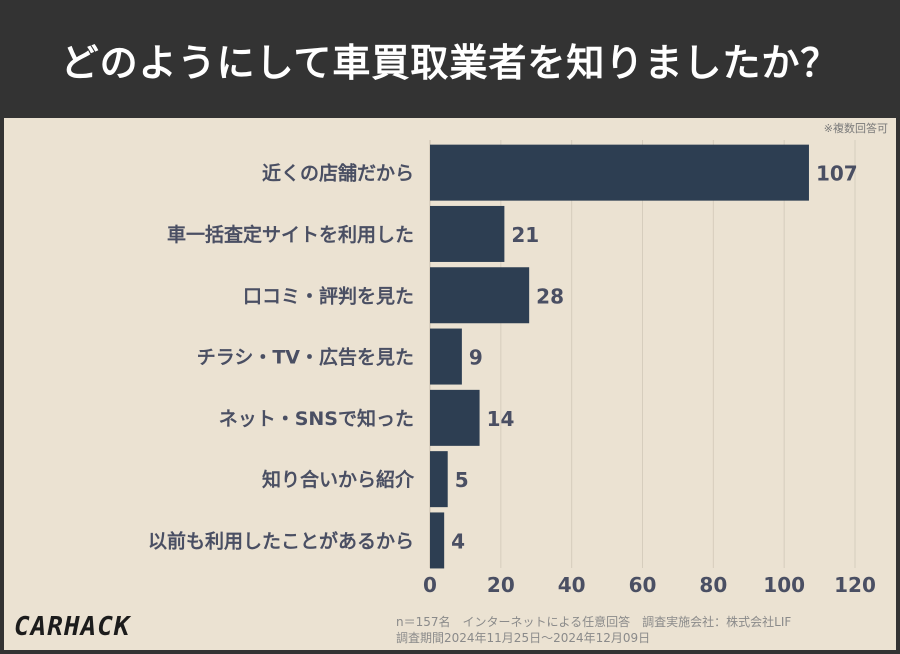 This screenshot has height=654, width=900. Describe the element at coordinates (338, 173) in the screenshot. I see `category-label: 近くの店舗だから` at that location.